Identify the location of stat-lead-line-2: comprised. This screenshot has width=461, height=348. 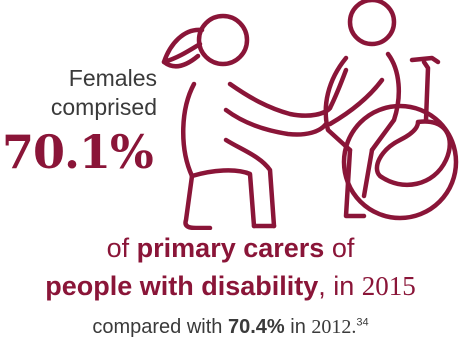
(103, 107).